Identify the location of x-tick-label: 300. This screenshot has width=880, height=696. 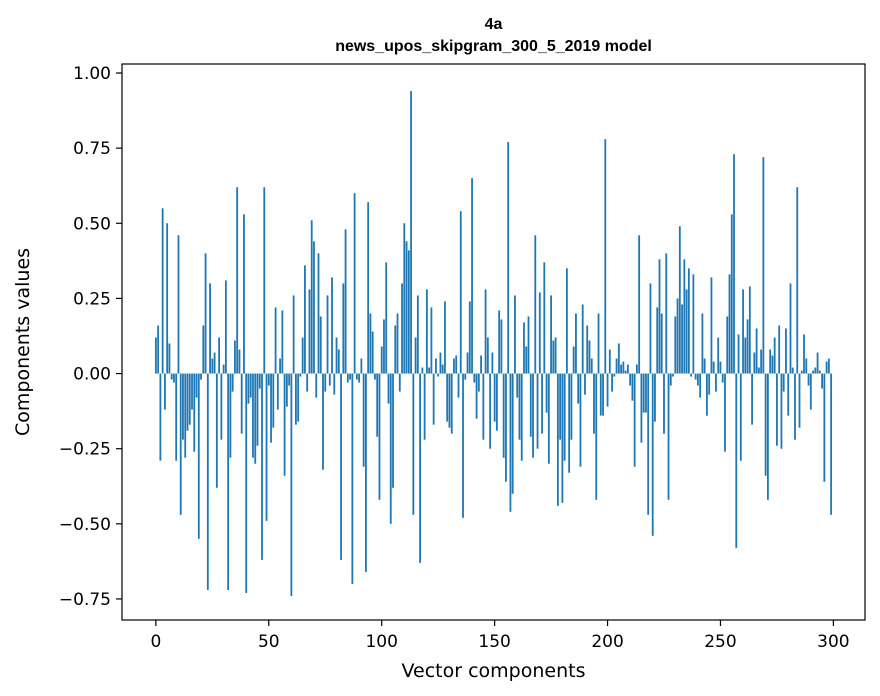
(833, 642).